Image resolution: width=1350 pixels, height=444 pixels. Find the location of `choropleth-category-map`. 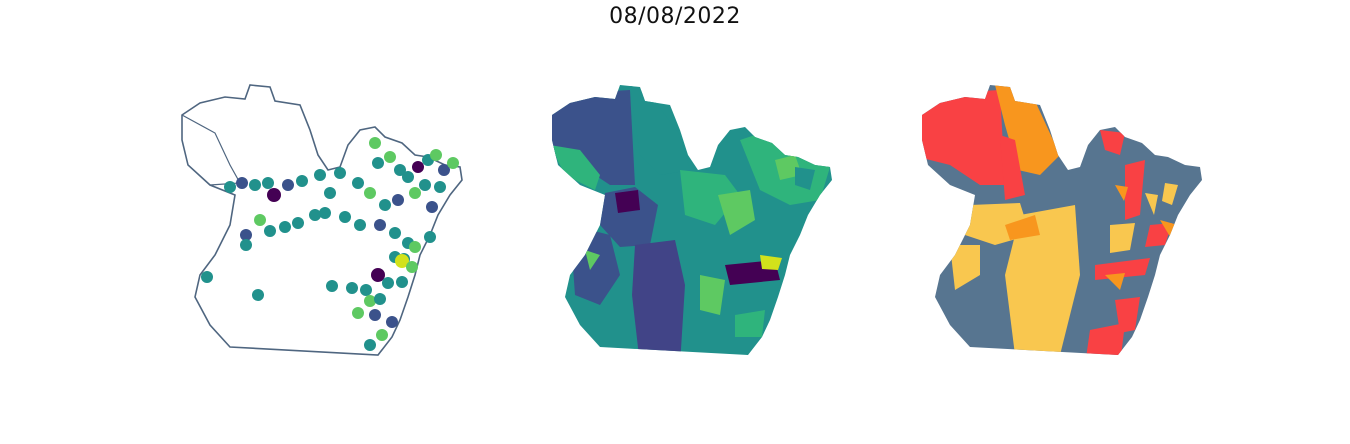

choropleth-category-map is located at coordinates (1062, 220).